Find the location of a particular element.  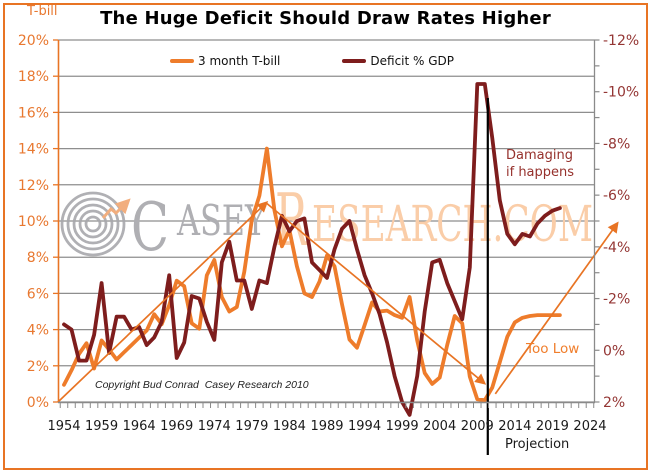

right-axis-tick-label: -2% is located at coordinates (616, 300).